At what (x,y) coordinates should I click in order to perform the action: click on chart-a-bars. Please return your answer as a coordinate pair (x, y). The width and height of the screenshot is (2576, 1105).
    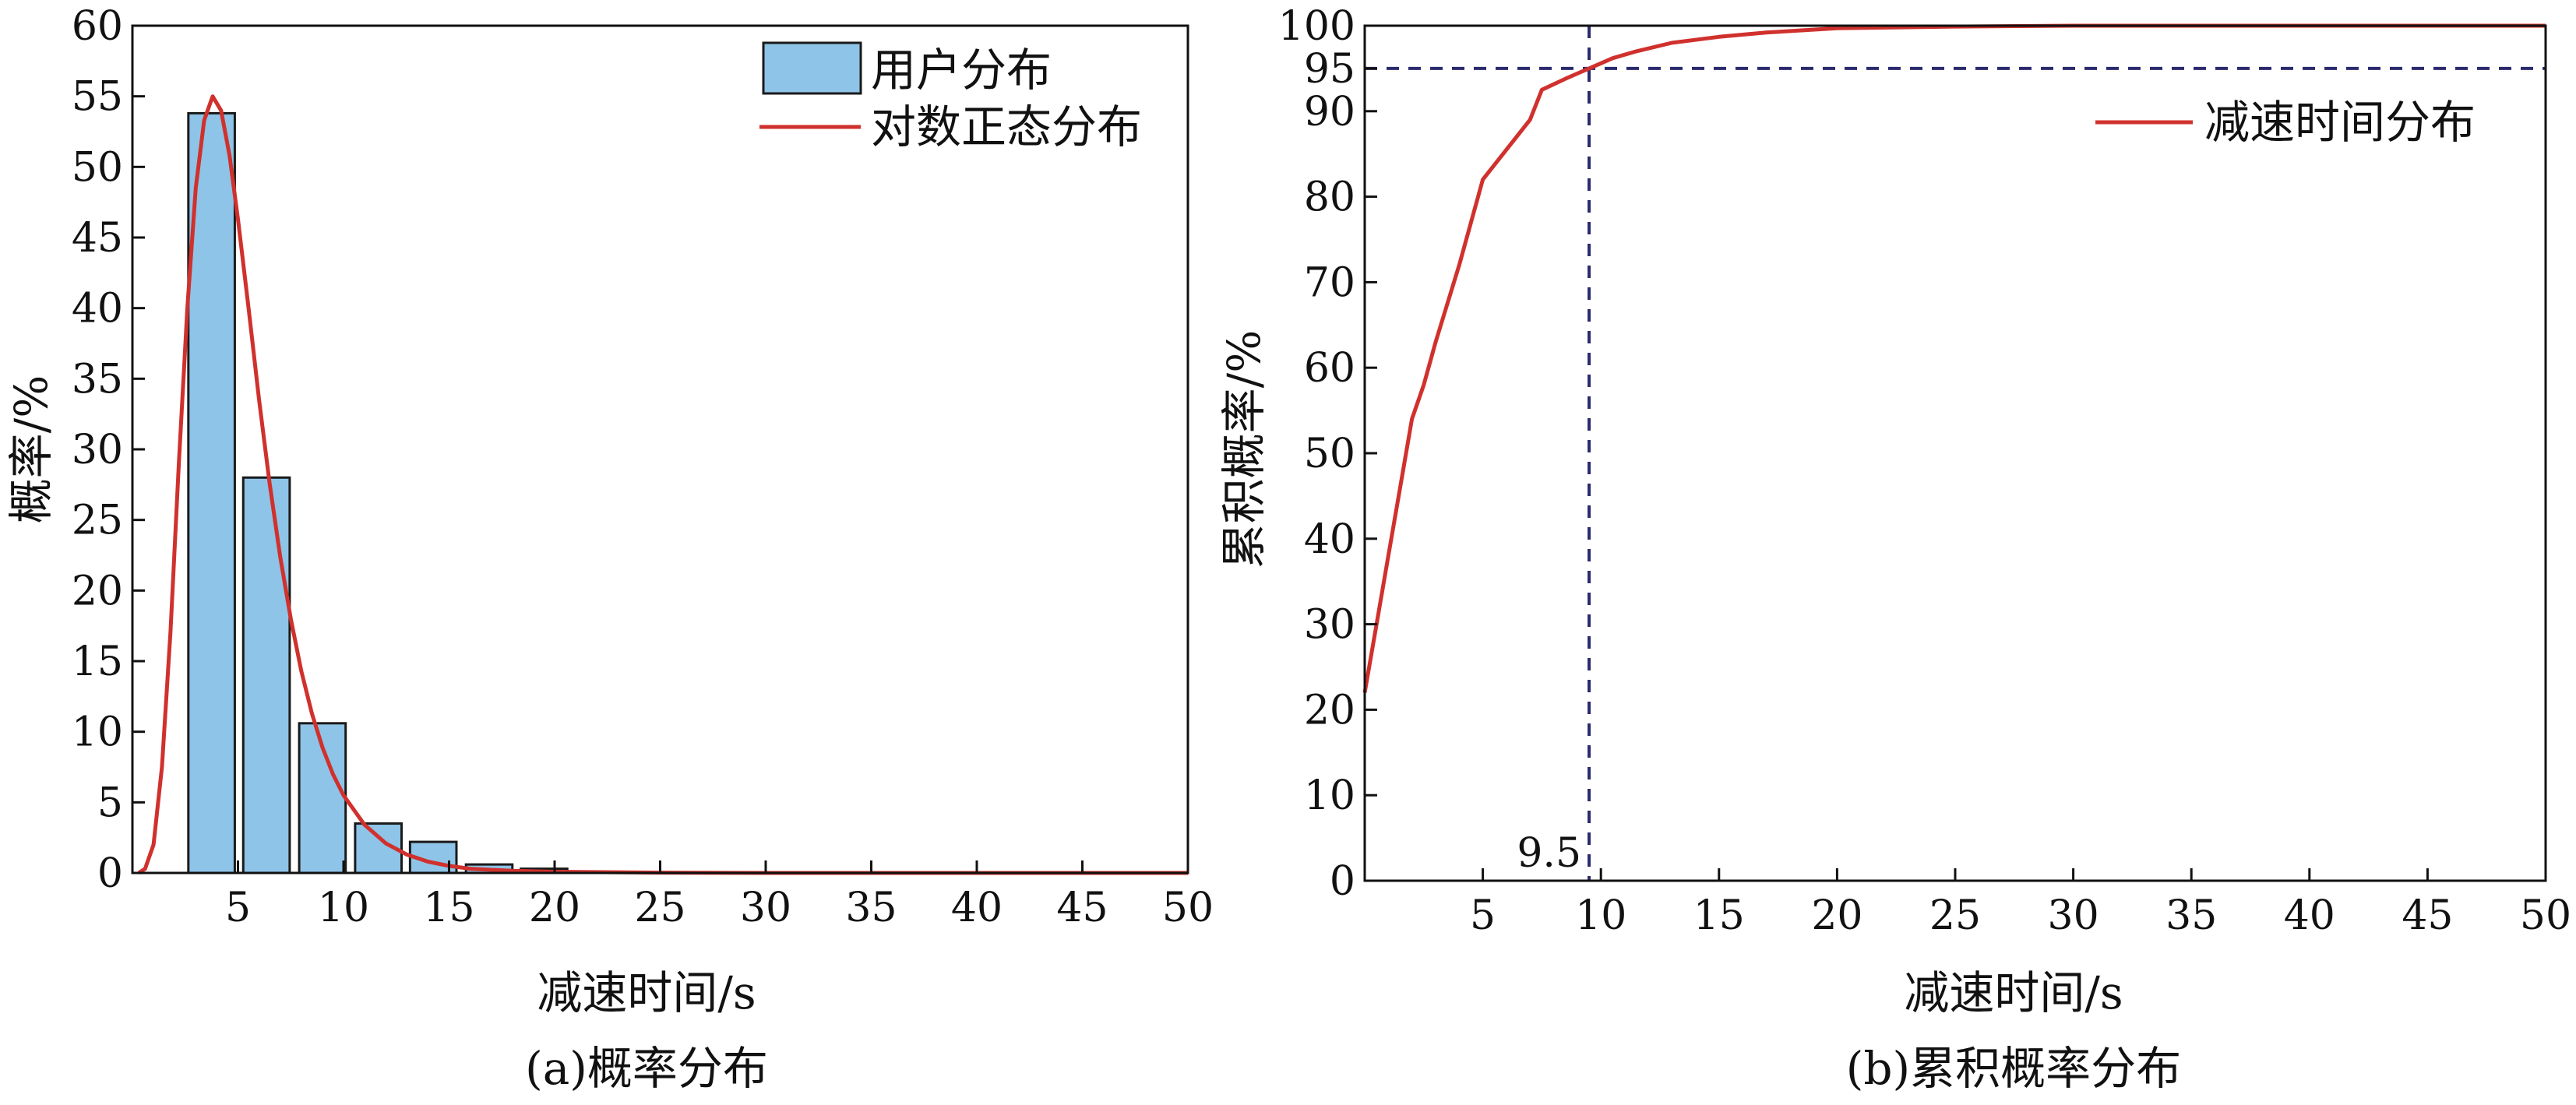
    Looking at the image, I should click on (378, 493).